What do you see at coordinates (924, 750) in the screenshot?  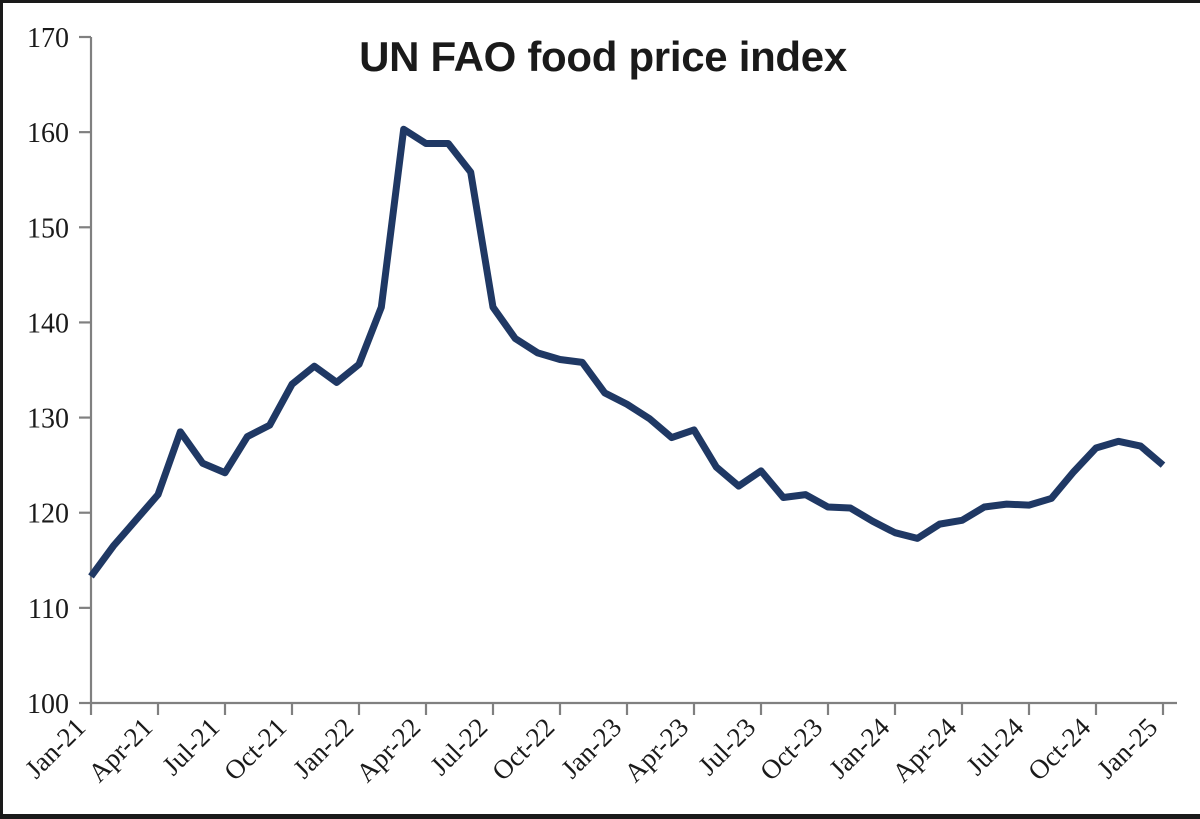 I see `x-tick-label: Apr-24` at bounding box center [924, 750].